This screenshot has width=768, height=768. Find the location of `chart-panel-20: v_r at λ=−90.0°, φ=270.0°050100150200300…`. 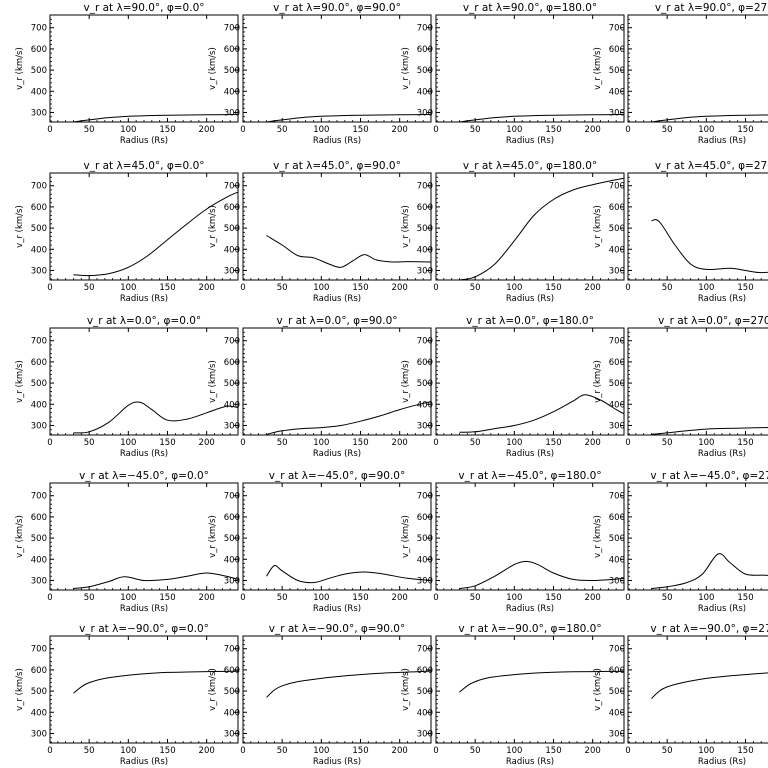

chart-panel-20: v_r at λ=−90.0°, φ=270.0°050100150200300… is located at coordinates (680, 695).